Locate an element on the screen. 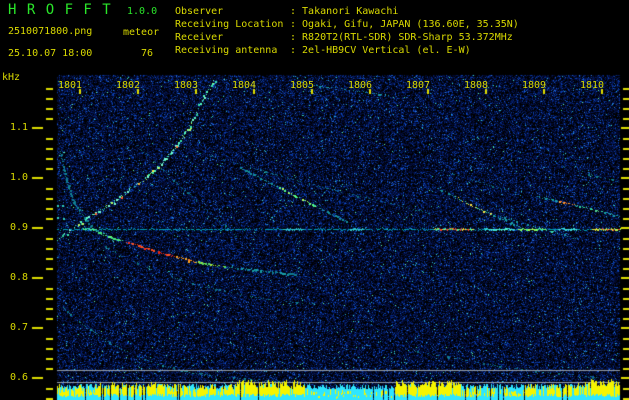 The width and height of the screenshot is (629, 400). freq-tick-label: 0.7 is located at coordinates (18, 327).